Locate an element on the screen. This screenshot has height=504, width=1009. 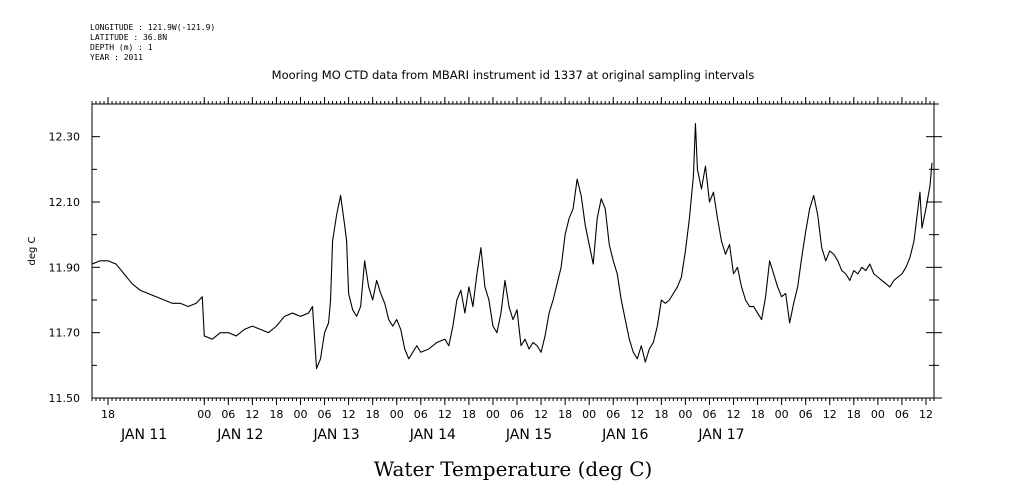
metadata-latitude: LATITUDE : 36.8N is located at coordinates (128, 37).